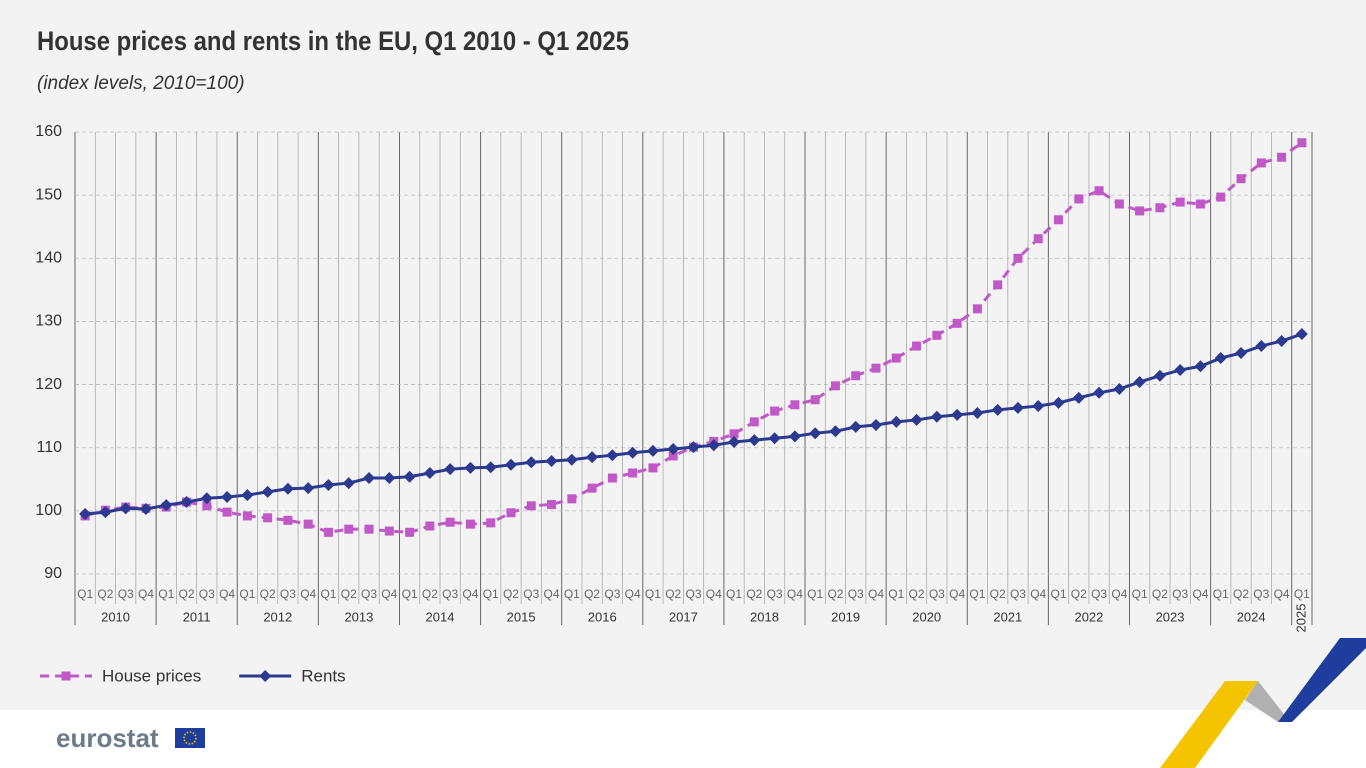 The height and width of the screenshot is (768, 1366). What do you see at coordinates (358, 616) in the screenshot?
I see `year-label: 2013` at bounding box center [358, 616].